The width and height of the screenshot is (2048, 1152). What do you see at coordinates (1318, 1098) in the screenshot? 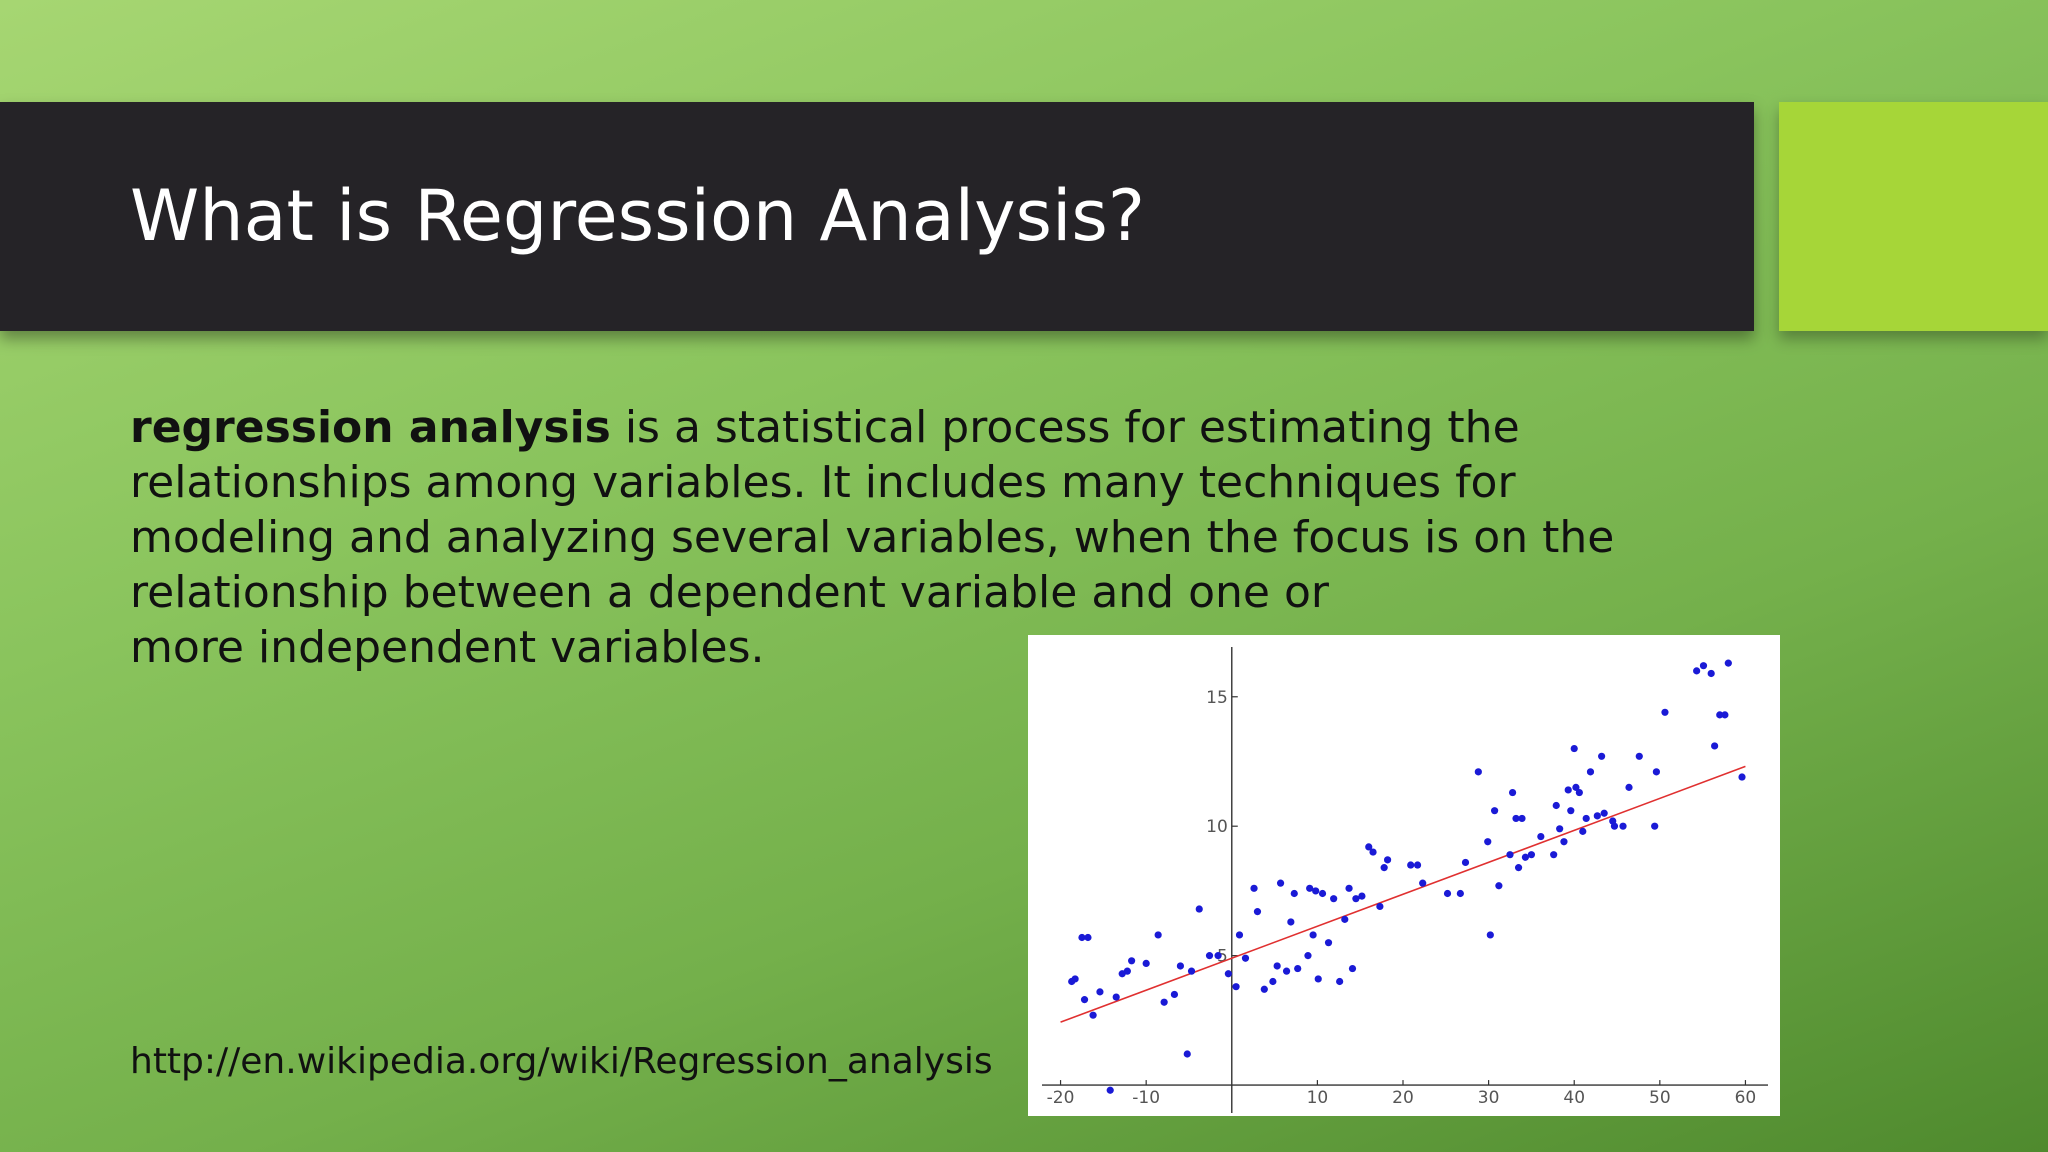
I see `x-tick-label: 10` at bounding box center [1318, 1098].